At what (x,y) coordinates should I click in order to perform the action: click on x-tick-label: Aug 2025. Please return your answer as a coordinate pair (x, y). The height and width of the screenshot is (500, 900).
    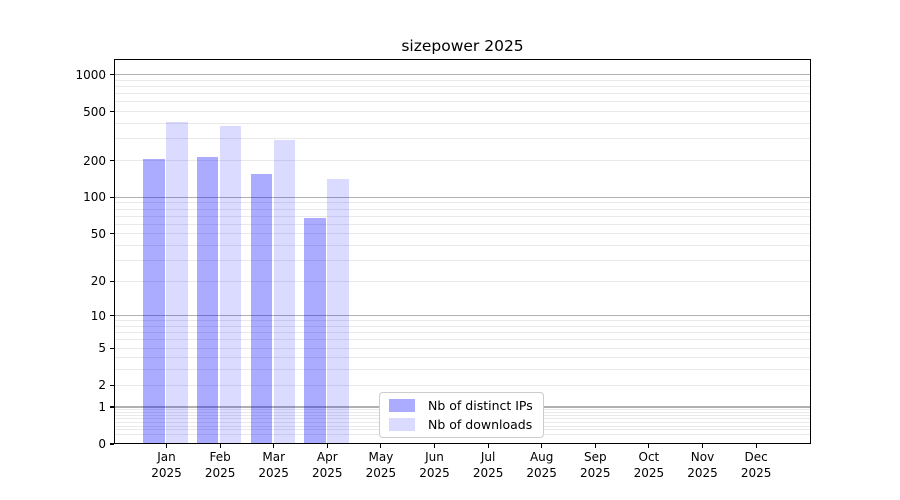
    Looking at the image, I should click on (542, 465).